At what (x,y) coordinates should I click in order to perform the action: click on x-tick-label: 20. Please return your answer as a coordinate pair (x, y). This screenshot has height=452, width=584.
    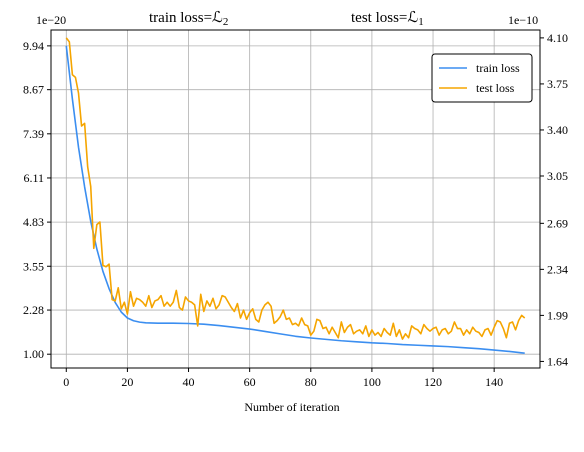
    Looking at the image, I should click on (127, 382).